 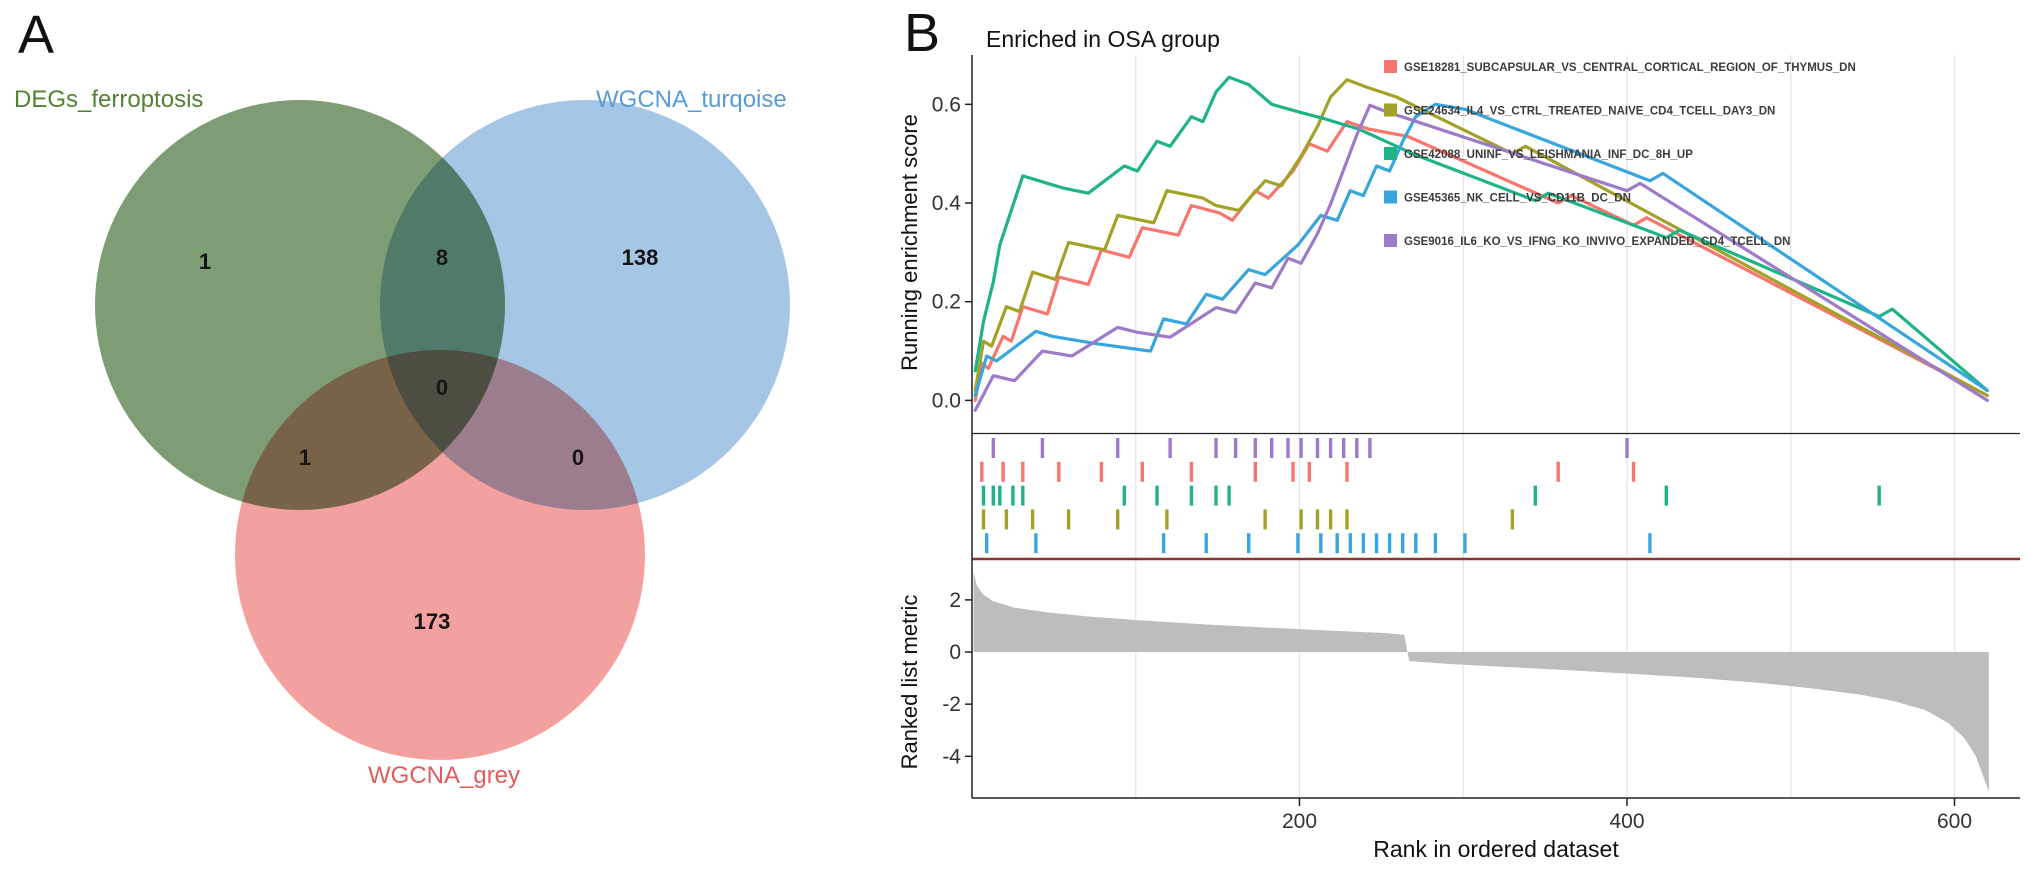 I want to click on venn-set-label-wgcna-grey: WGCNA_grey, so click(x=444, y=775).